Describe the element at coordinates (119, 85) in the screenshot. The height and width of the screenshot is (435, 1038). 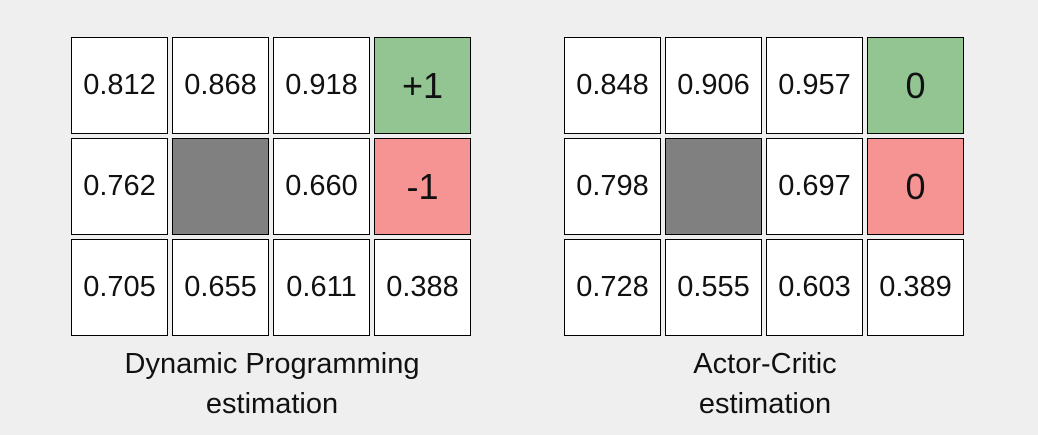
I see `value-cell: 0.812` at that location.